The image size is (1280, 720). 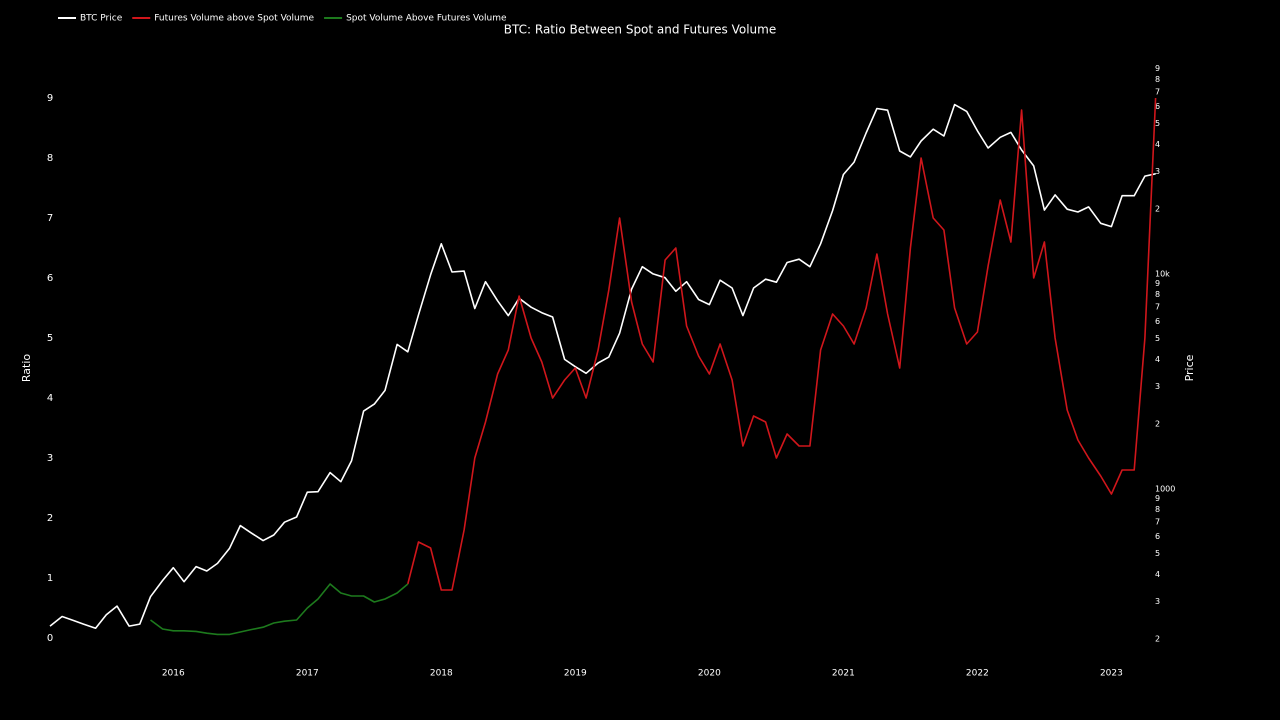 What do you see at coordinates (26, 368) in the screenshot?
I see `y-axis-title: Ratio` at bounding box center [26, 368].